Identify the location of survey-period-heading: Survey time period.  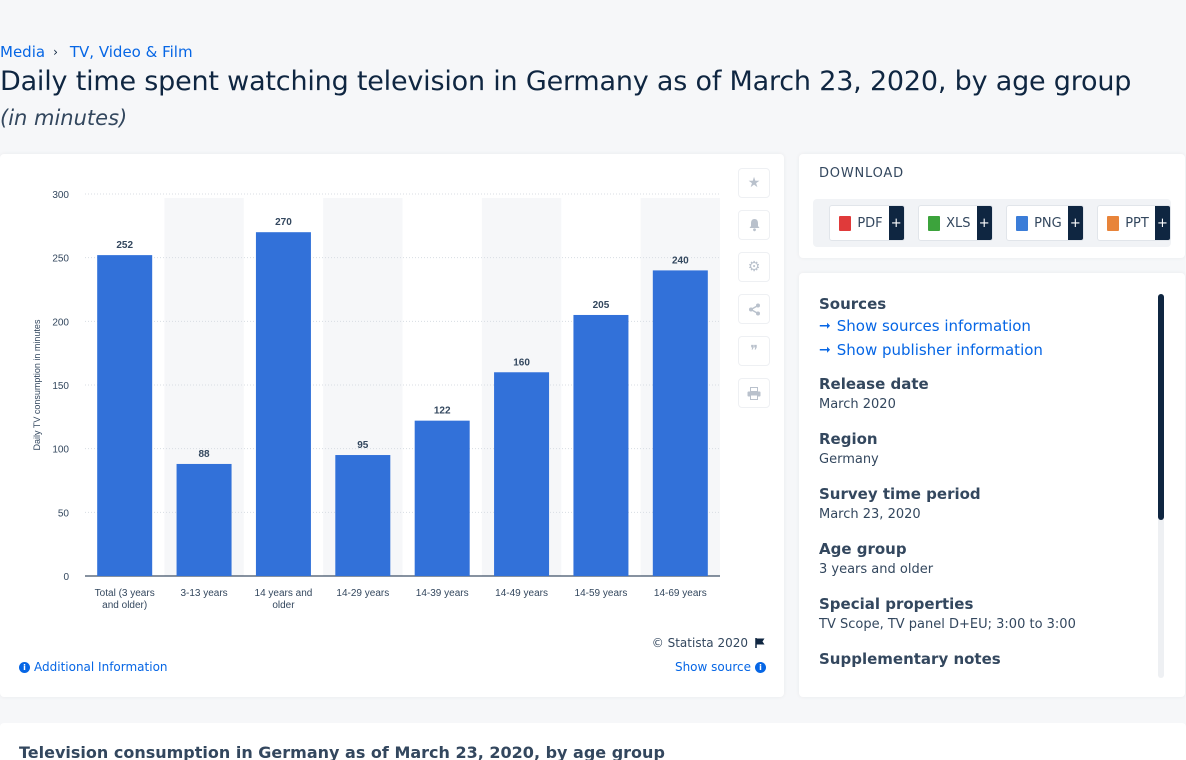
(900, 494).